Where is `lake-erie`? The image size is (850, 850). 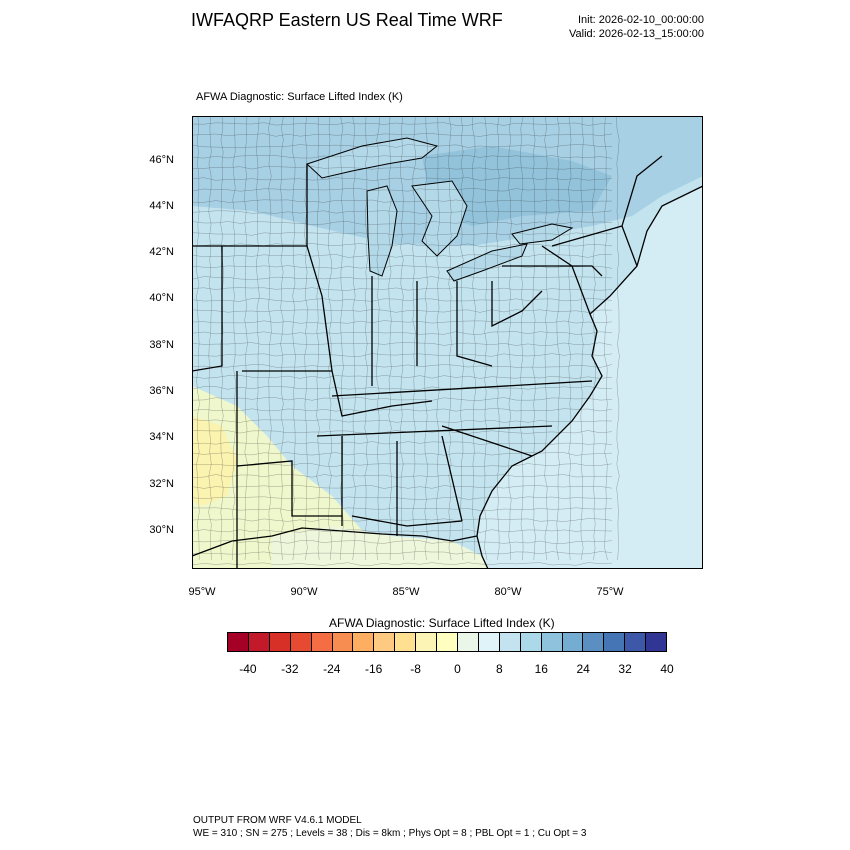 lake-erie is located at coordinates (487, 262).